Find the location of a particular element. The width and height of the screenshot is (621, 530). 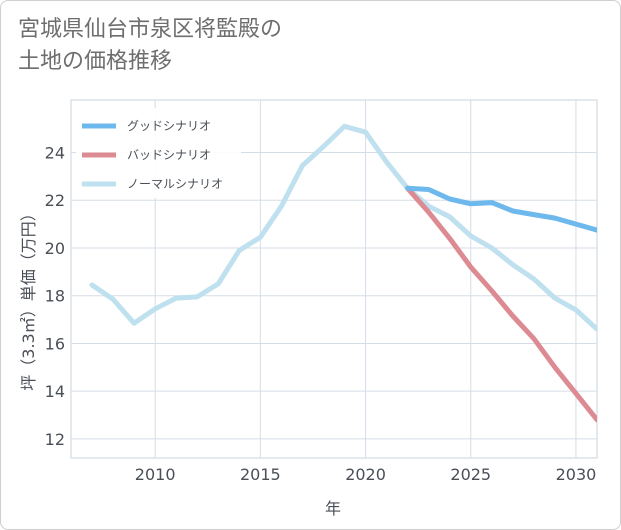

y-tick-label: 24 is located at coordinates (55, 153).